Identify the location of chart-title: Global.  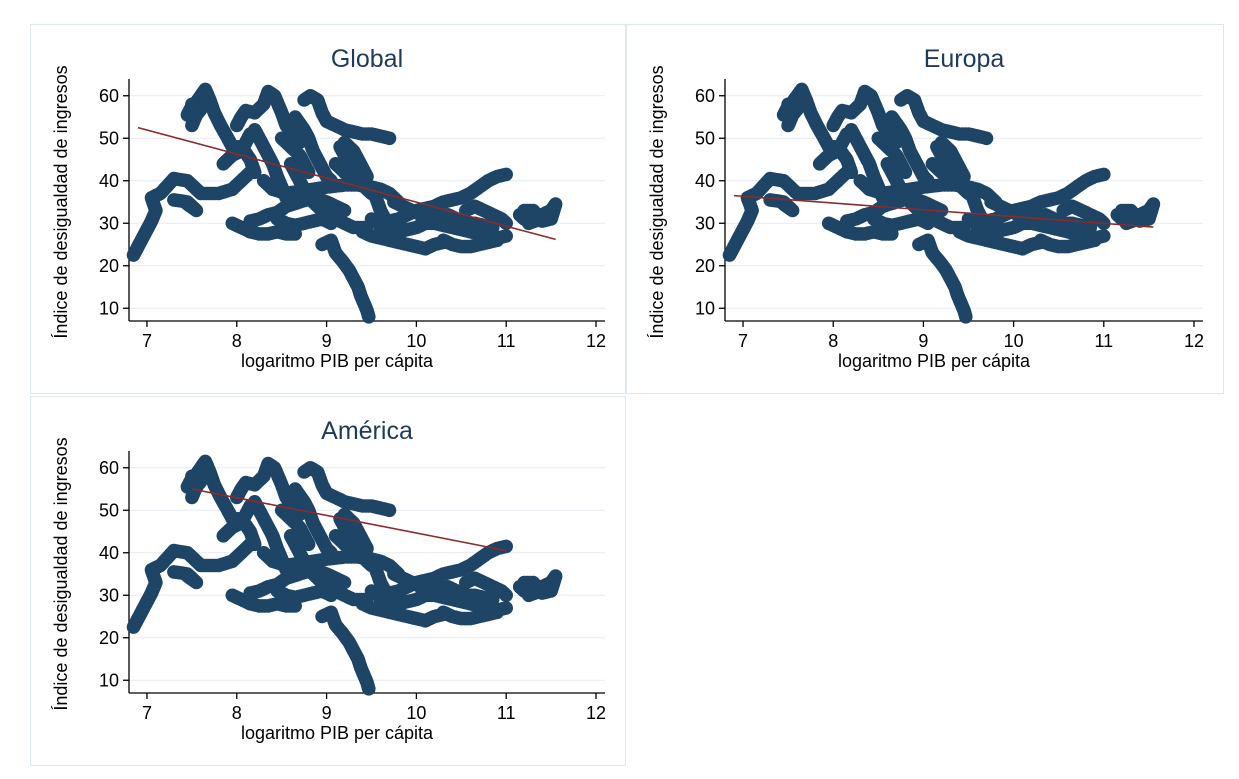
(367, 59).